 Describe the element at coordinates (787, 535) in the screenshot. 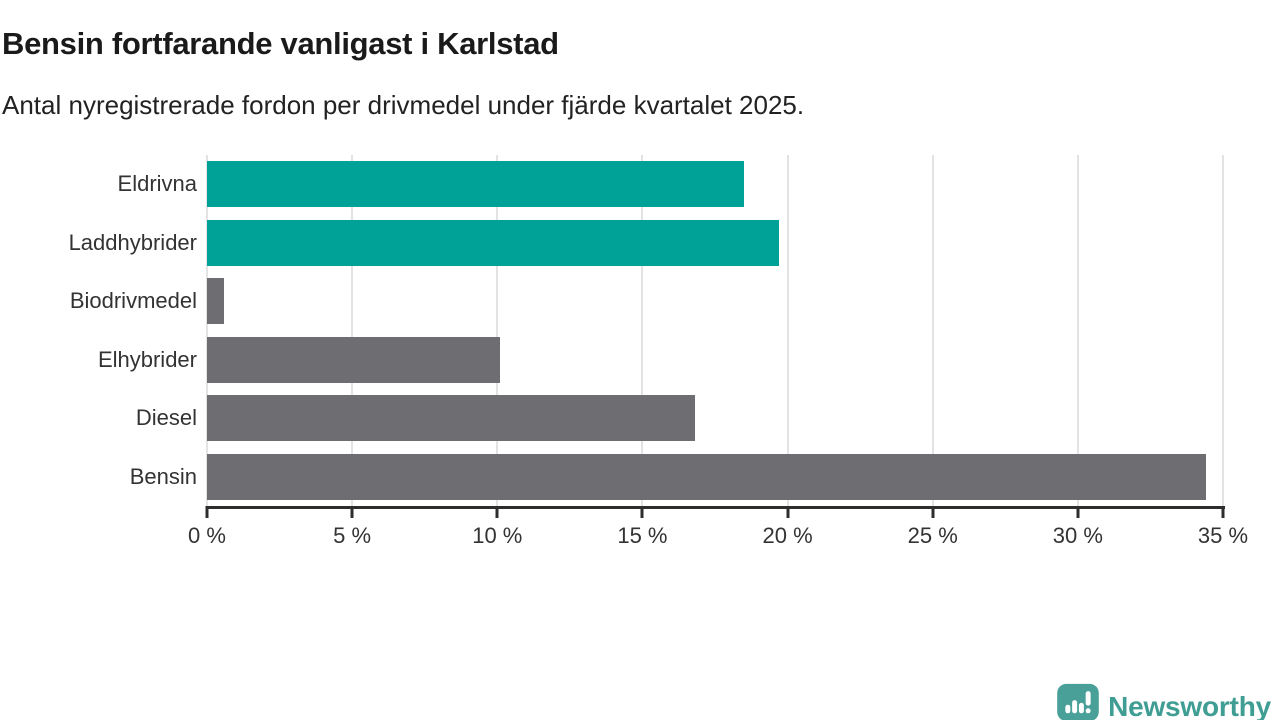

I see `x-axis-tick-label: 20 %` at that location.